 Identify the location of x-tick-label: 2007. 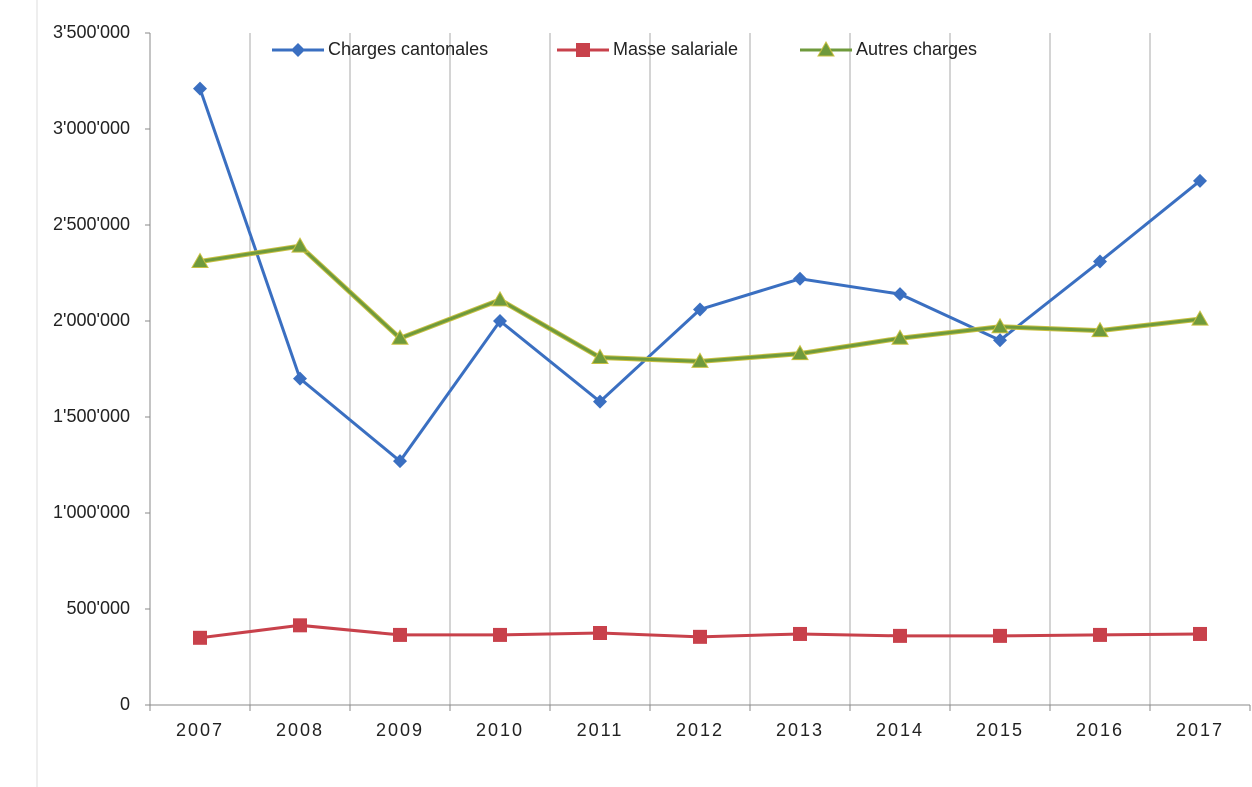
(200, 730).